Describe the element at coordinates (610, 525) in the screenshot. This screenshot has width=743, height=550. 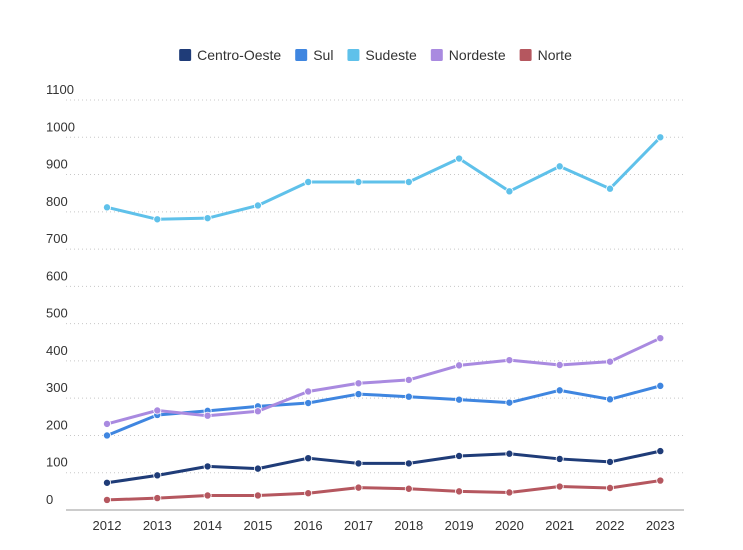
I see `x-tick-label: 2022` at that location.